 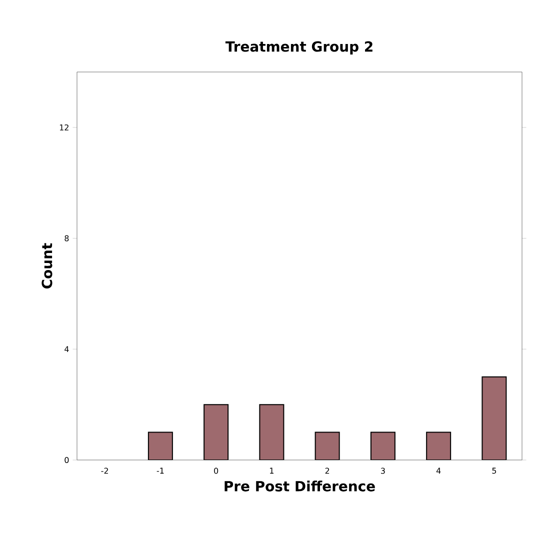 I want to click on y-axis-title: Count, so click(x=47, y=265).